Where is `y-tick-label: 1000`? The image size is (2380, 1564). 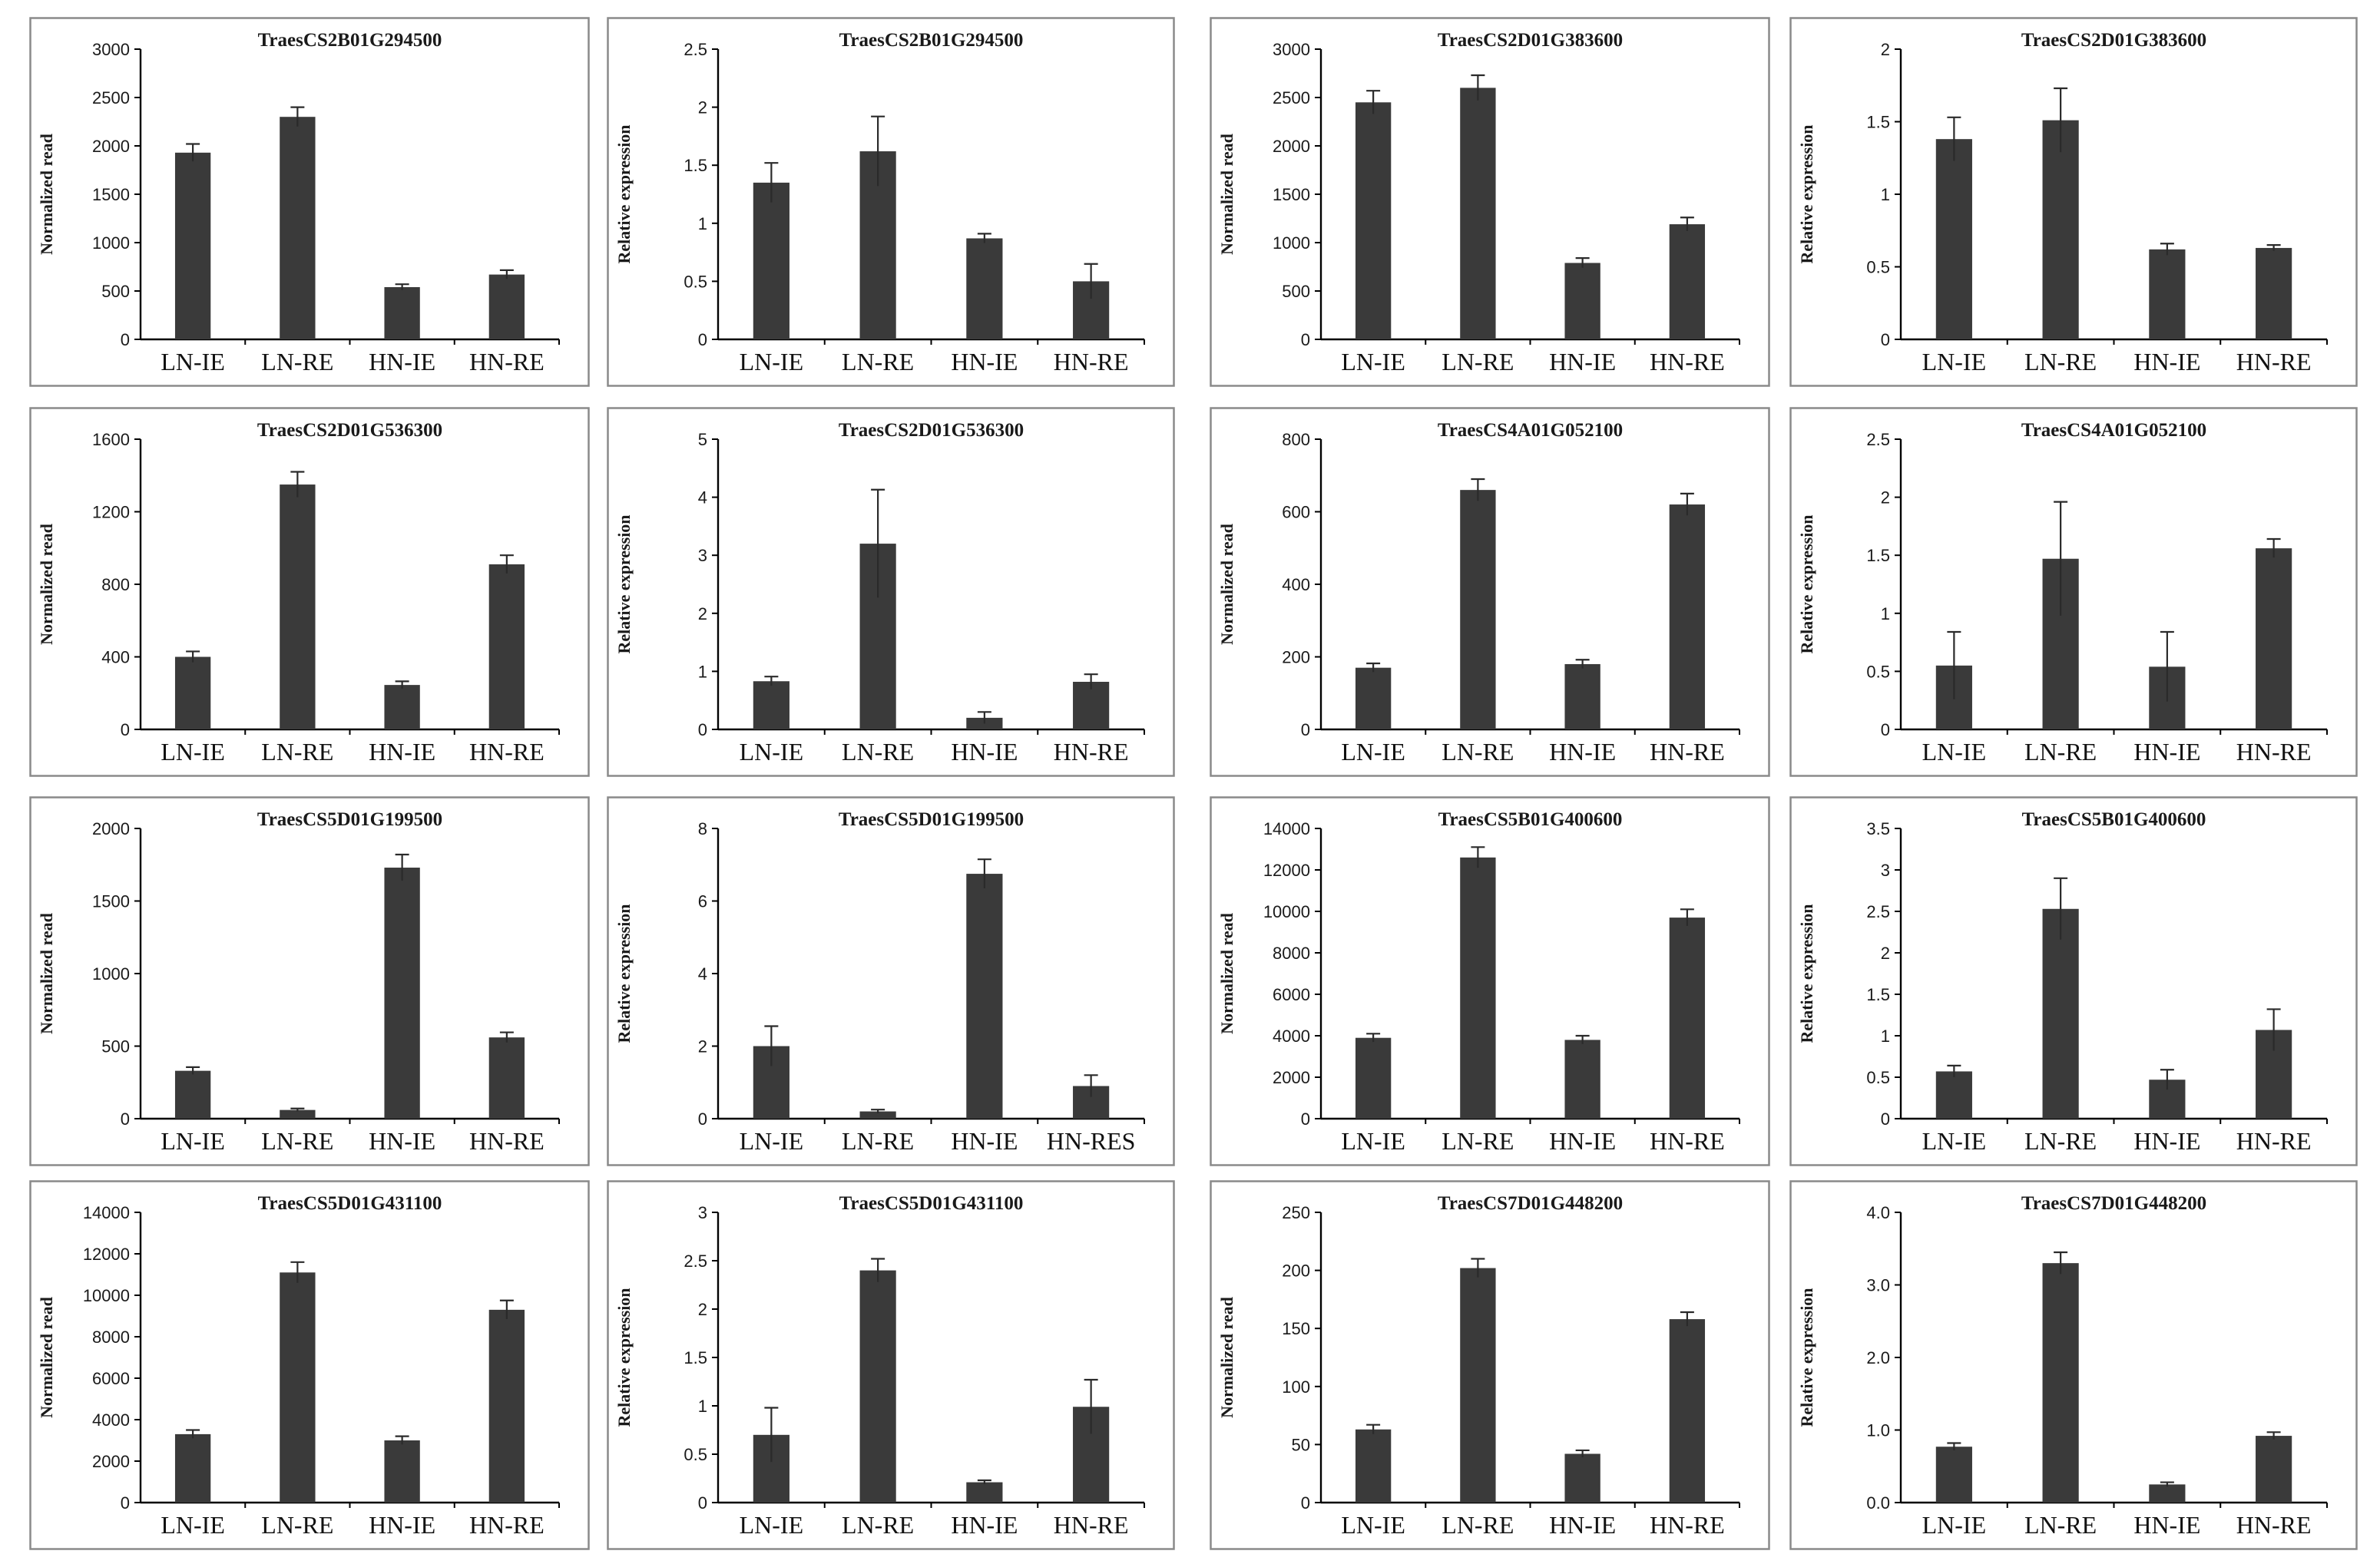
y-tick-label: 1000 is located at coordinates (111, 974).